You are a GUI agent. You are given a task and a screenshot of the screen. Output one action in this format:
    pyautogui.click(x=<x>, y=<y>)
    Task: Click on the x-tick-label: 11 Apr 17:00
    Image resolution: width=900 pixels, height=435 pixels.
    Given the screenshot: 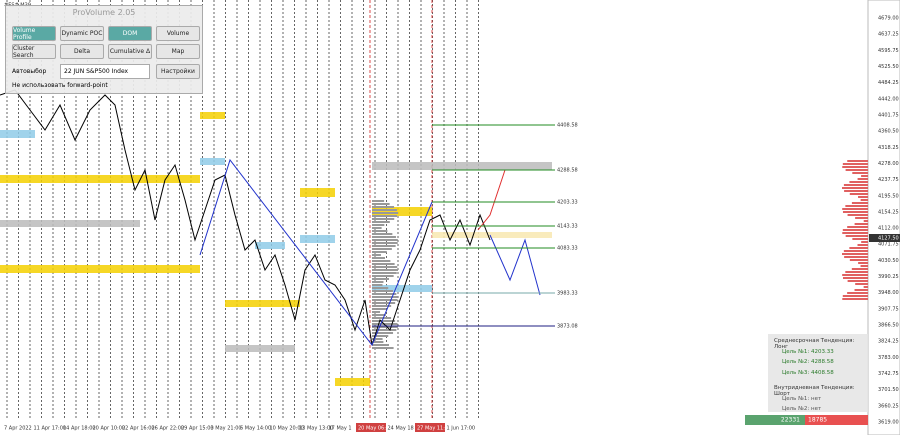 What is the action you would take?
    pyautogui.click(x=50, y=429)
    